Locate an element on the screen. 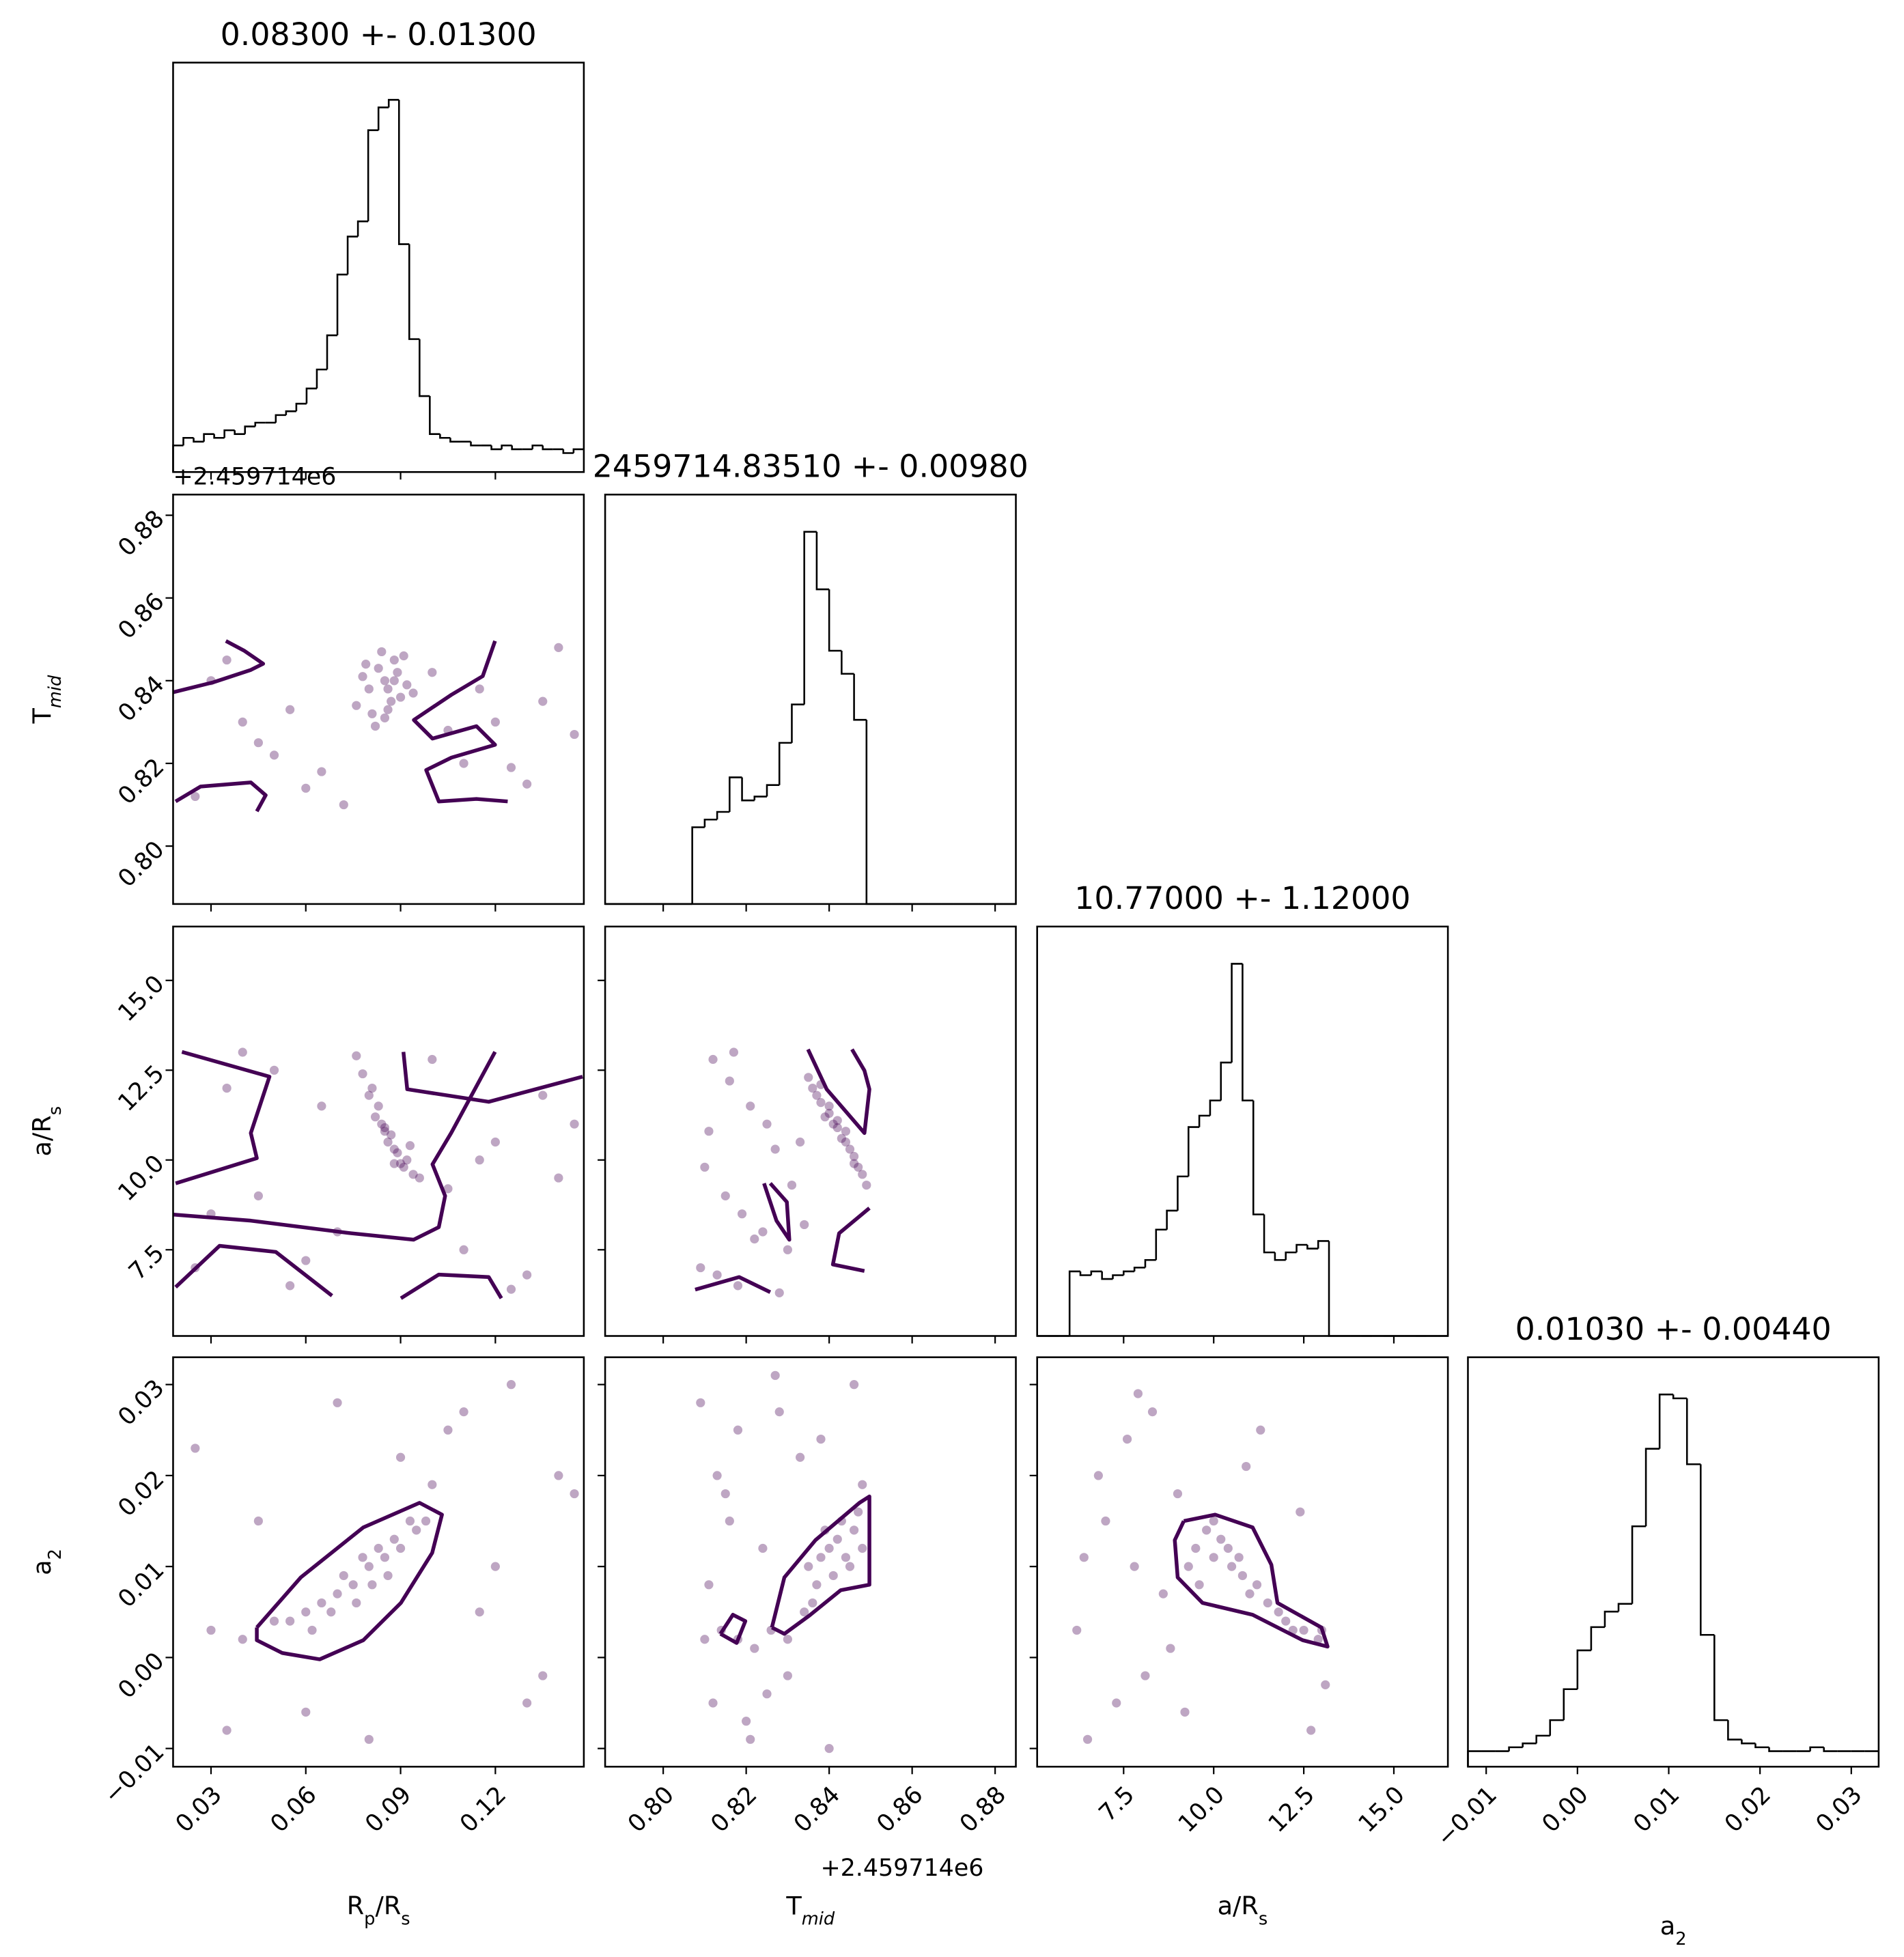 The width and height of the screenshot is (1904, 1957). x-tick-label: 0.12 is located at coordinates (483, 1810).